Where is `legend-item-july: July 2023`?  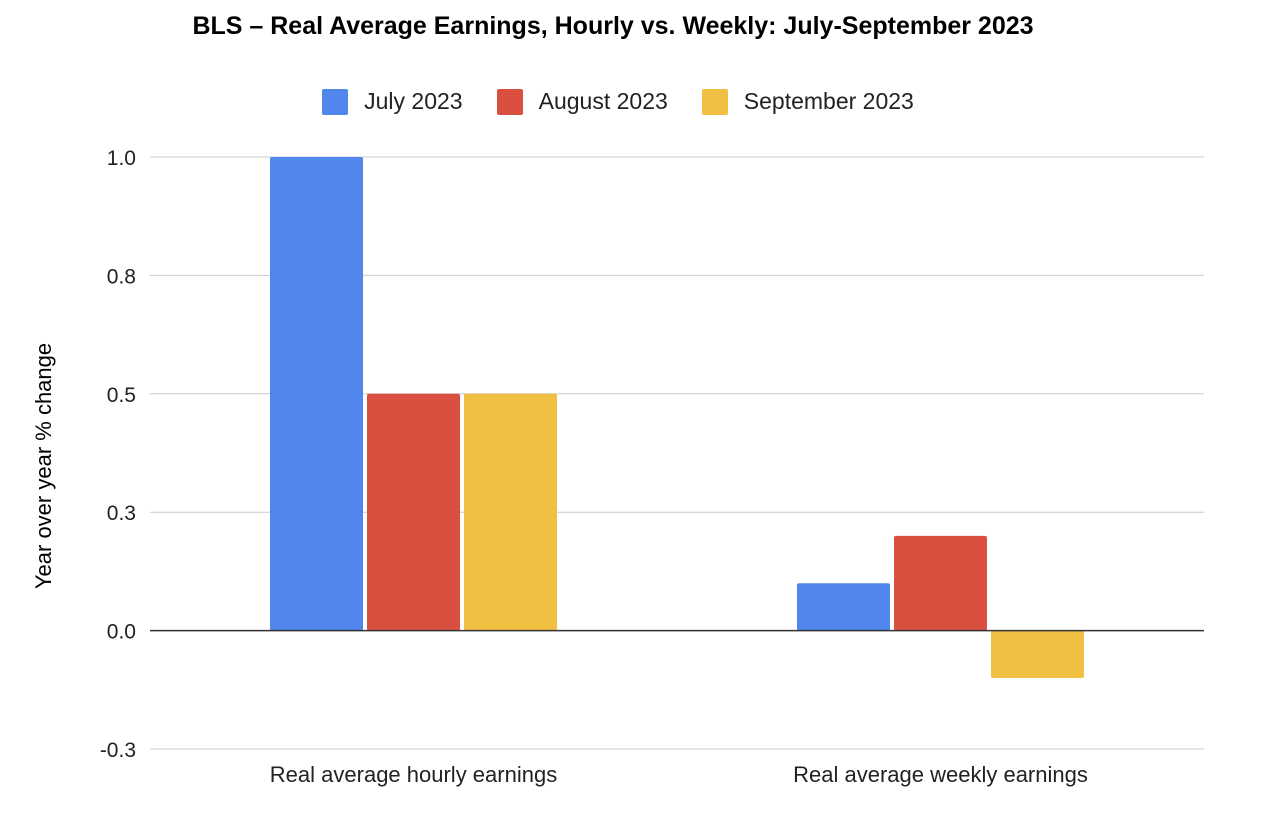 legend-item-july: July 2023 is located at coordinates (392, 101).